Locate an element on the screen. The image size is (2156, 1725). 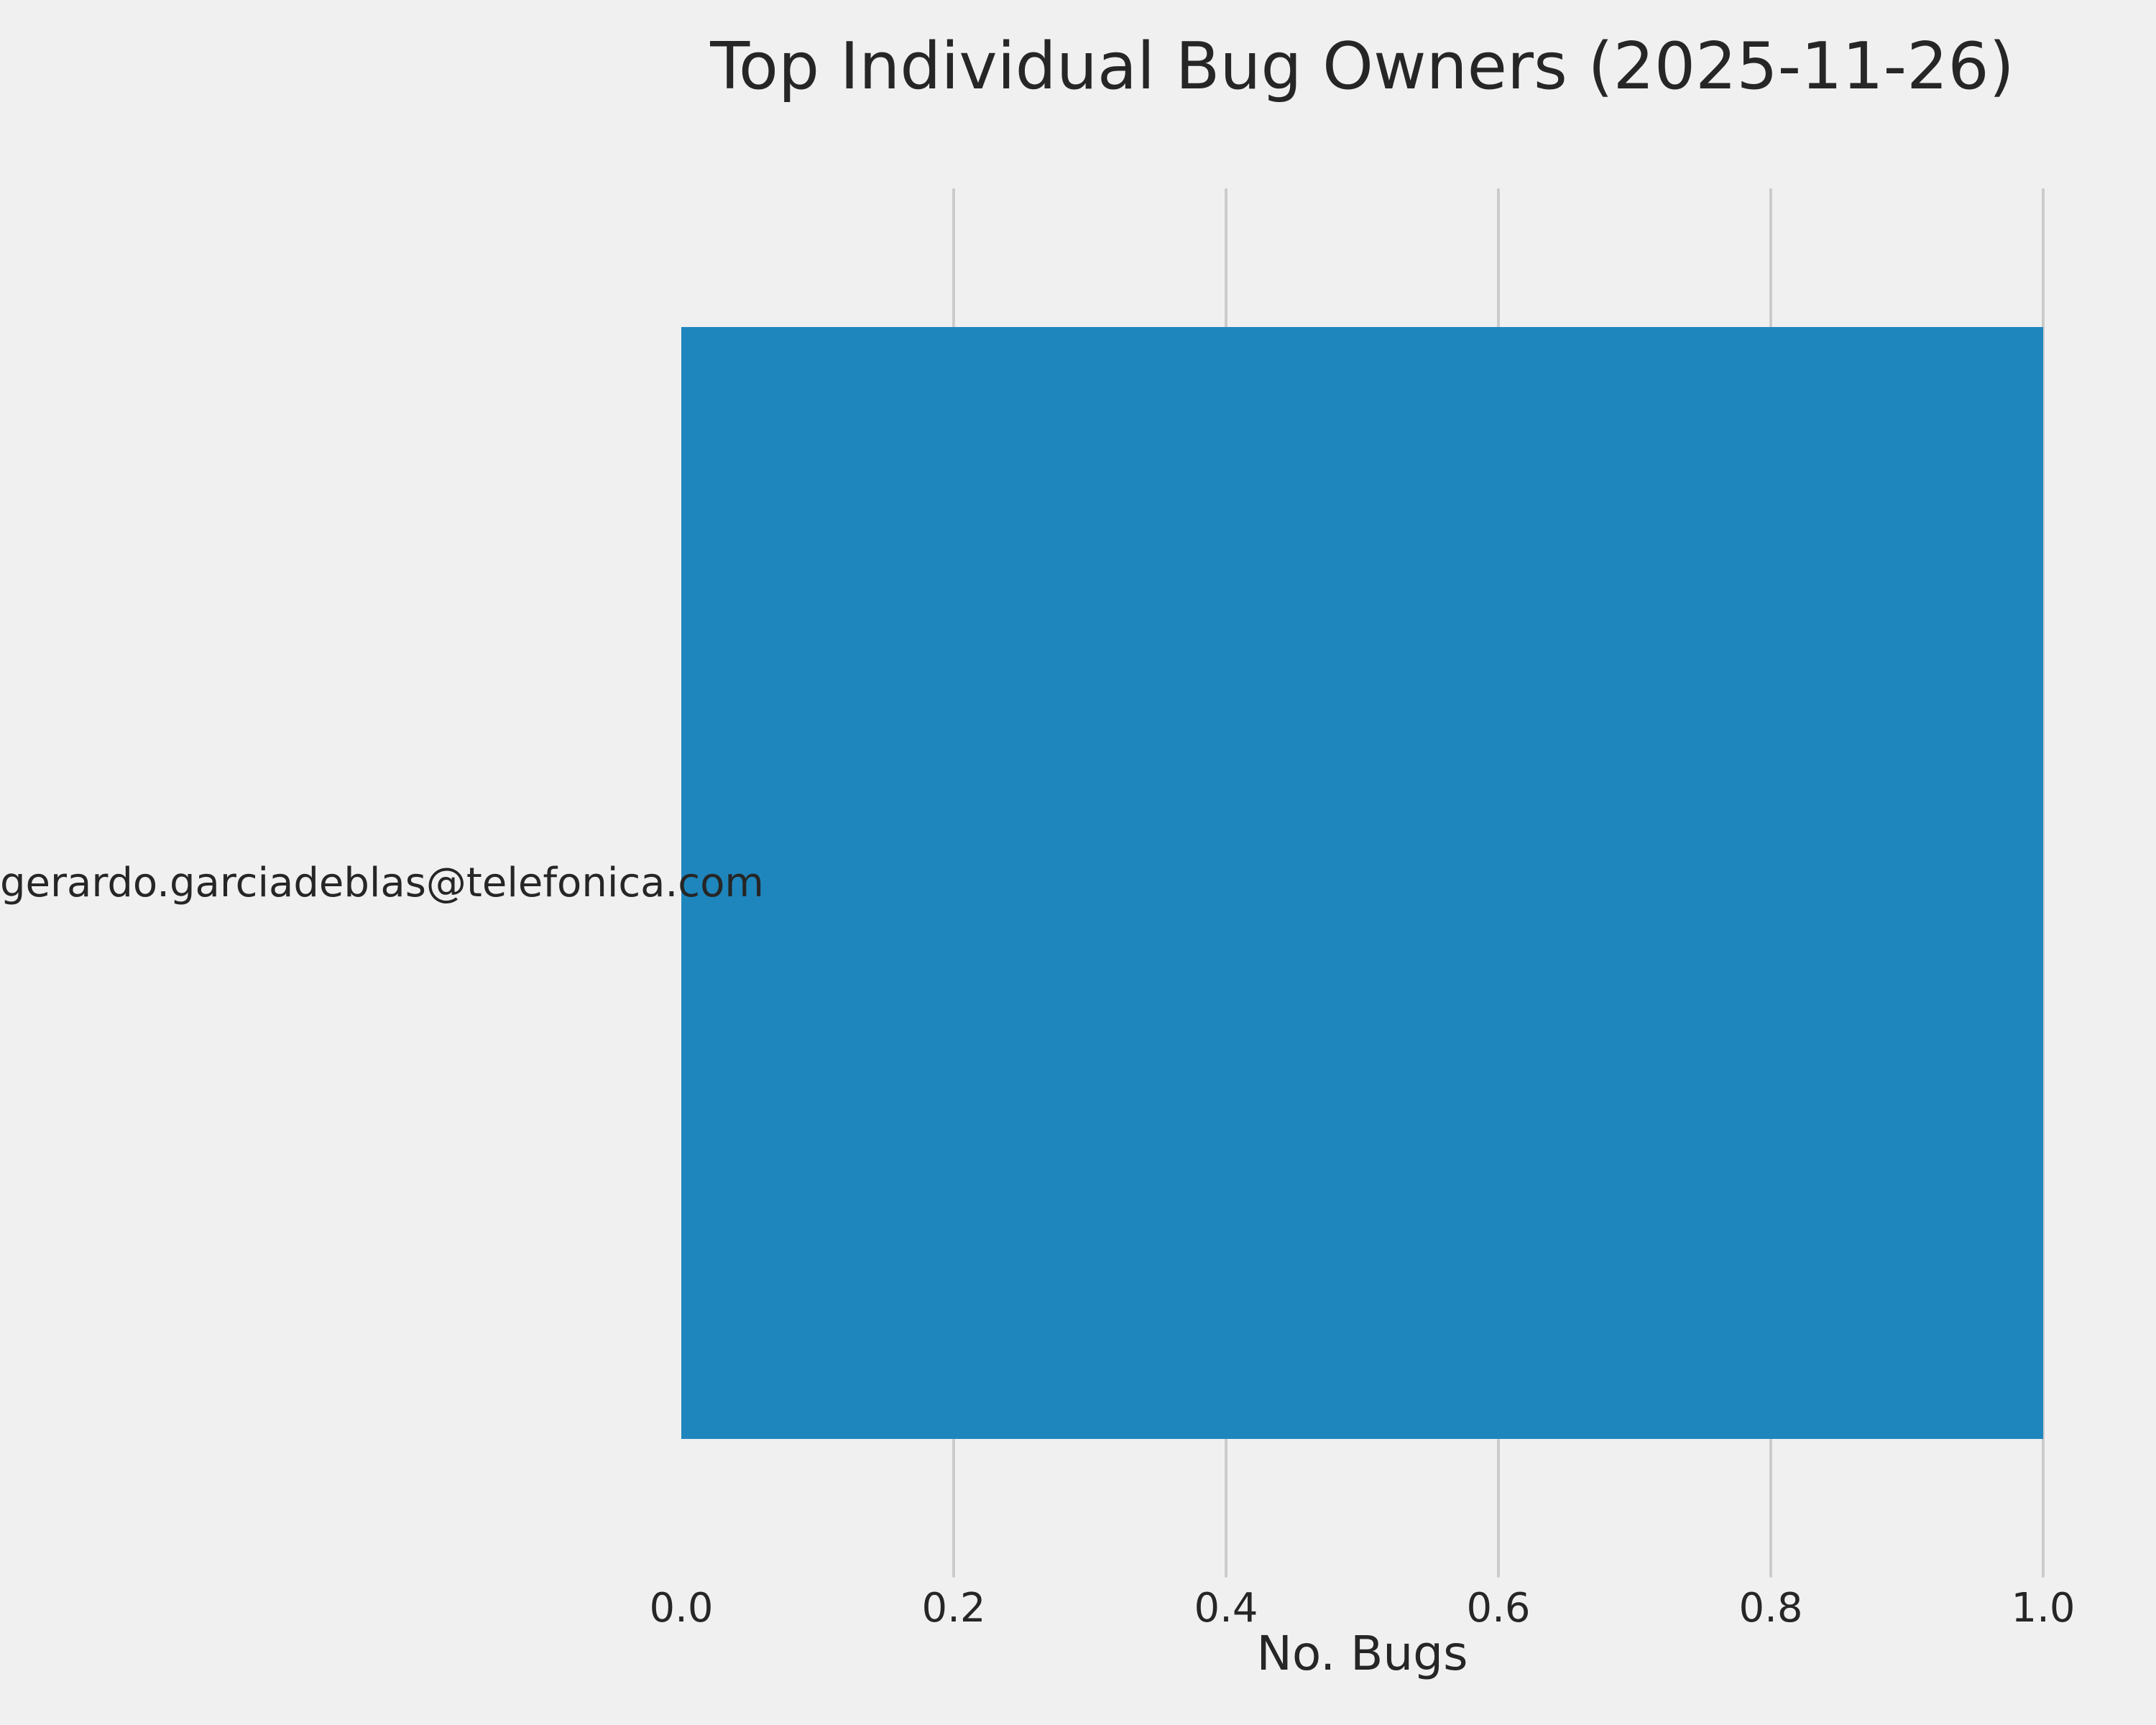
y-tick-label-bug-owner-email: gerardo.garciadeblas@telefonica.com is located at coordinates (382, 883).